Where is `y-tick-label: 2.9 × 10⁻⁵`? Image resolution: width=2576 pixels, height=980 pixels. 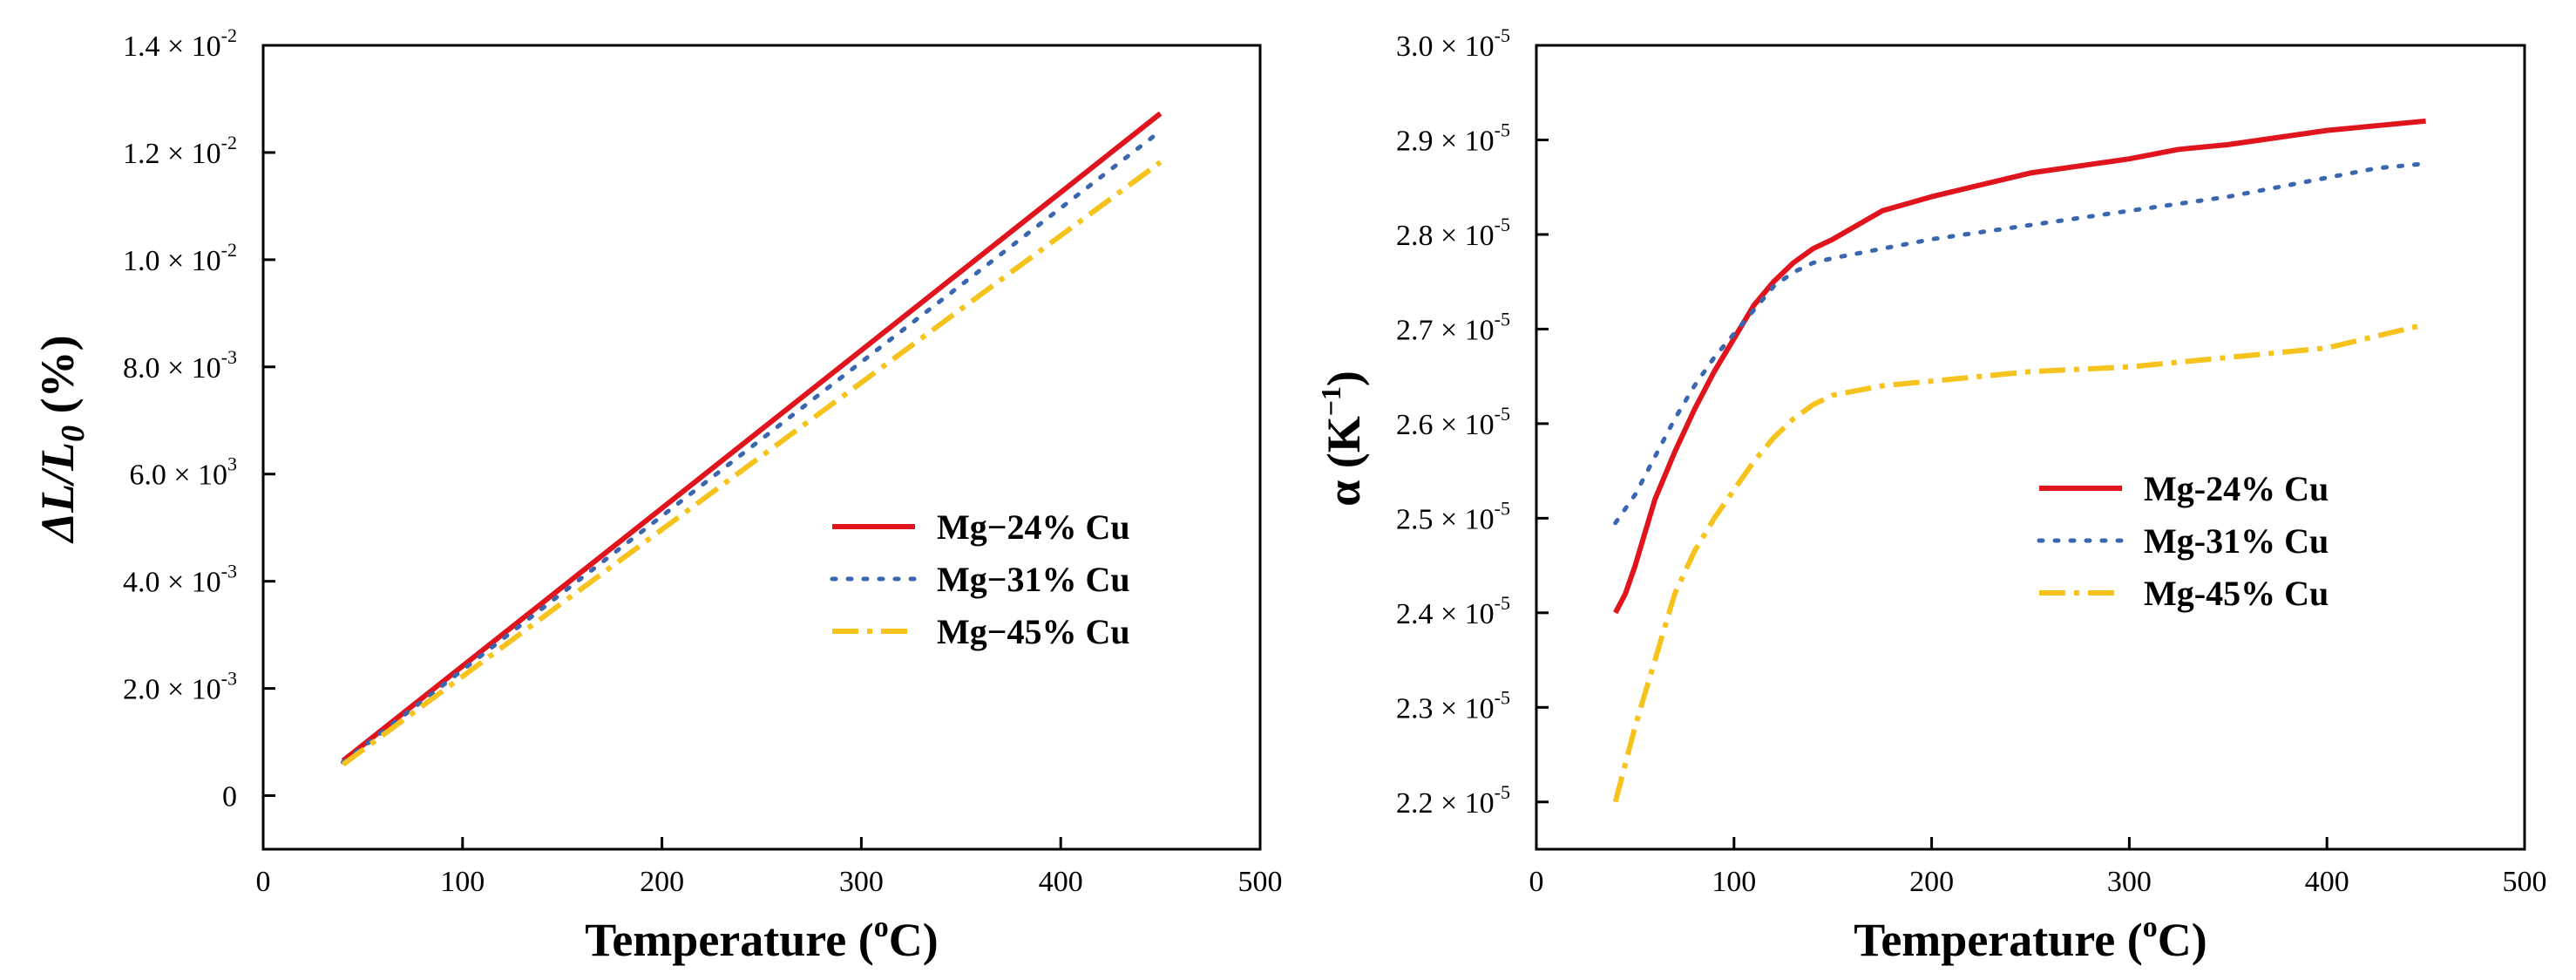 y-tick-label: 2.9 × 10⁻⁵ is located at coordinates (1453, 138).